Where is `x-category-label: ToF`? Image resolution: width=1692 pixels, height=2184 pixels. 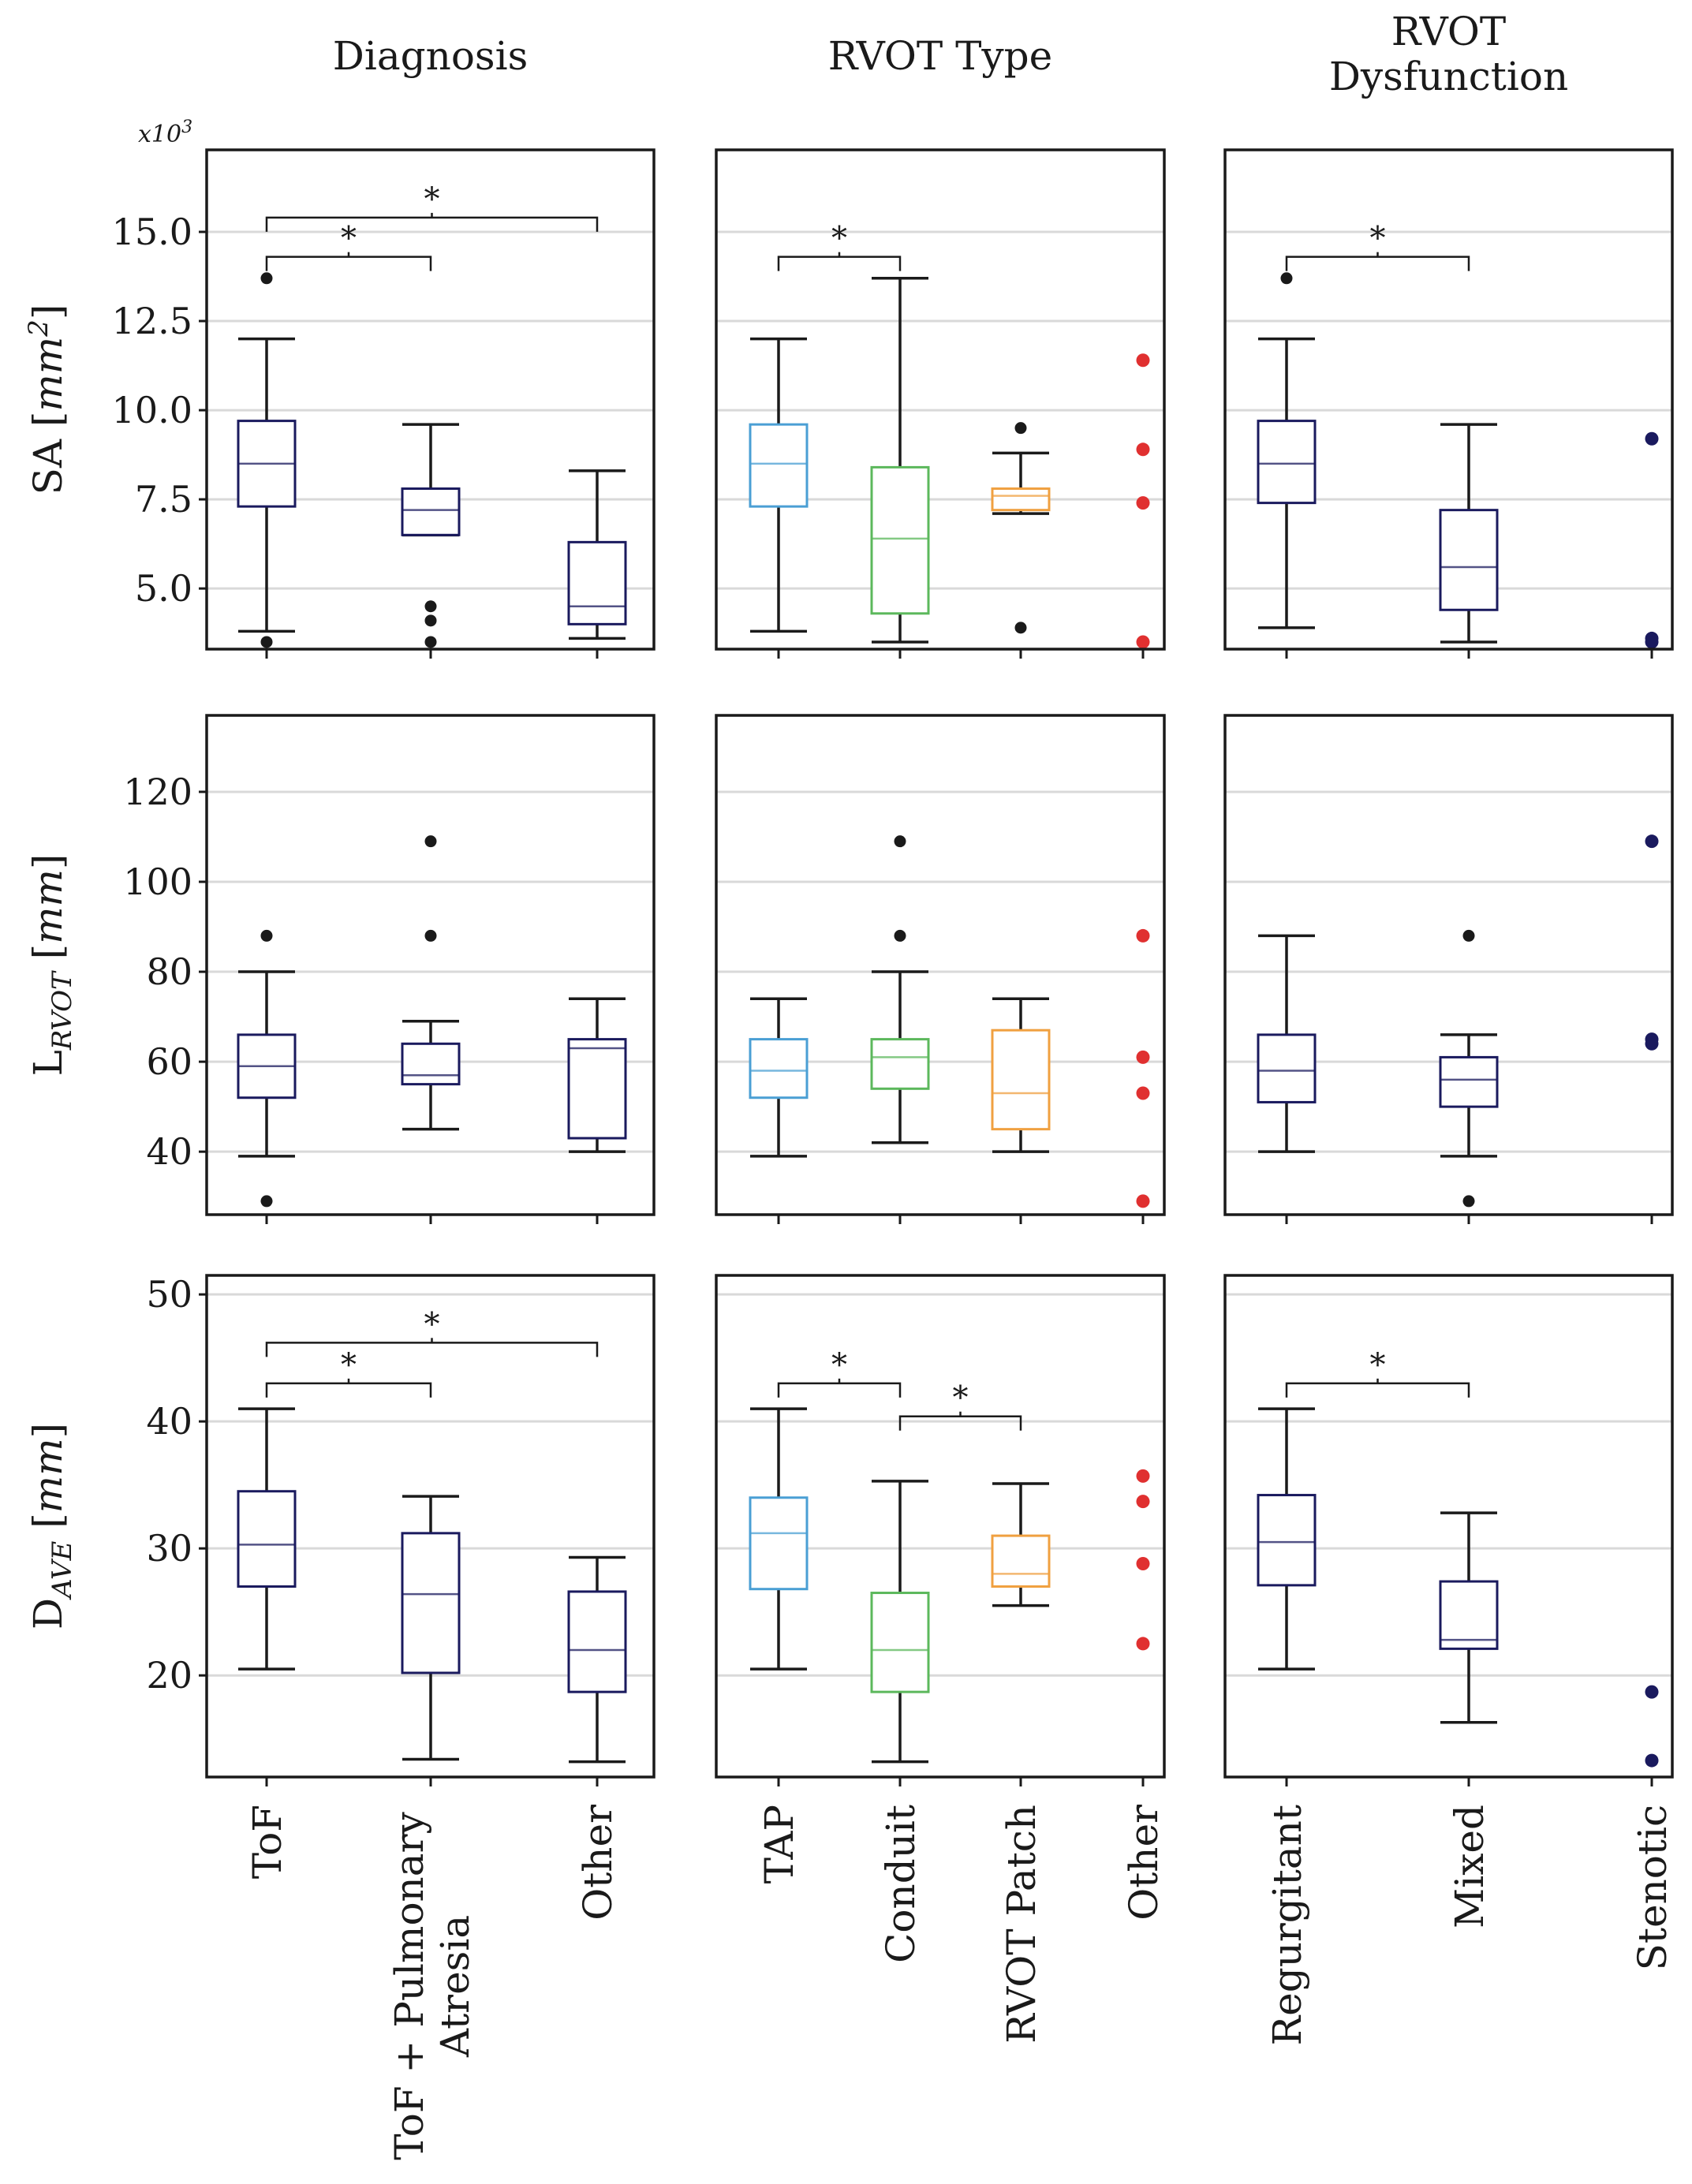
x-category-label: ToF is located at coordinates (267, 1842).